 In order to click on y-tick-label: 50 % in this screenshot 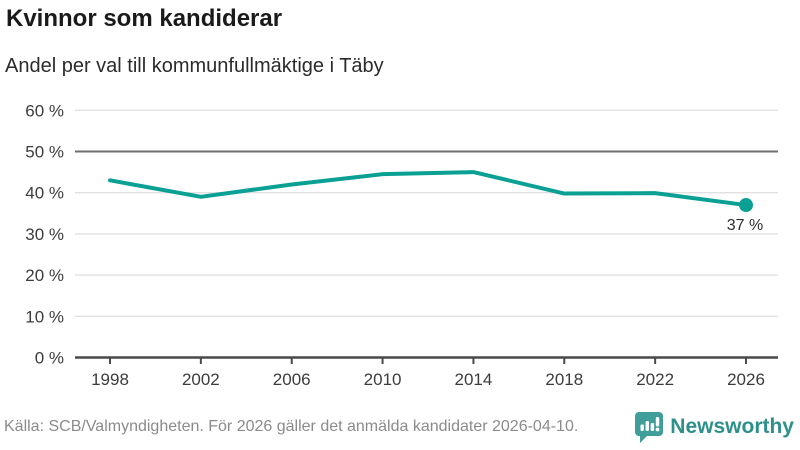, I will do `click(44, 152)`.